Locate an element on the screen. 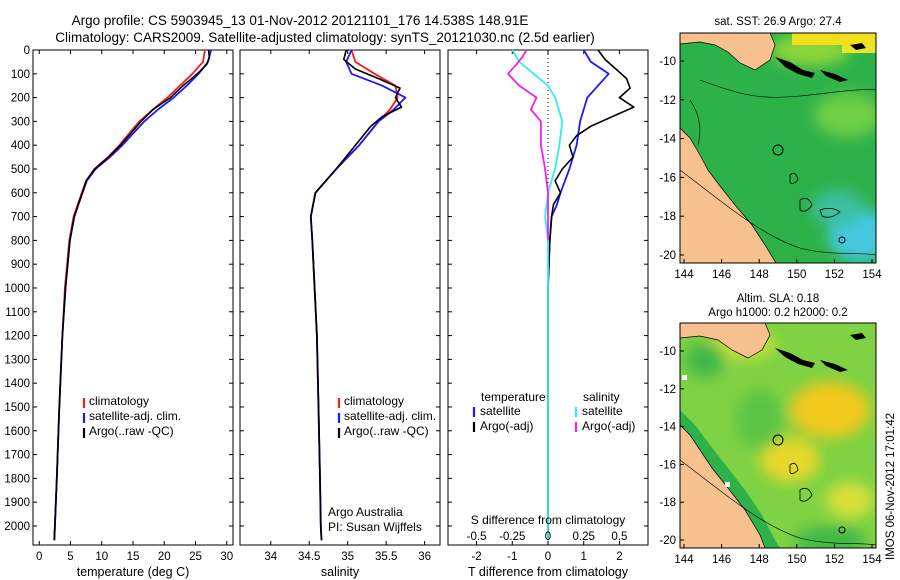 This screenshot has width=900, height=580. island-chain-sla is located at coordinates (795, 358).